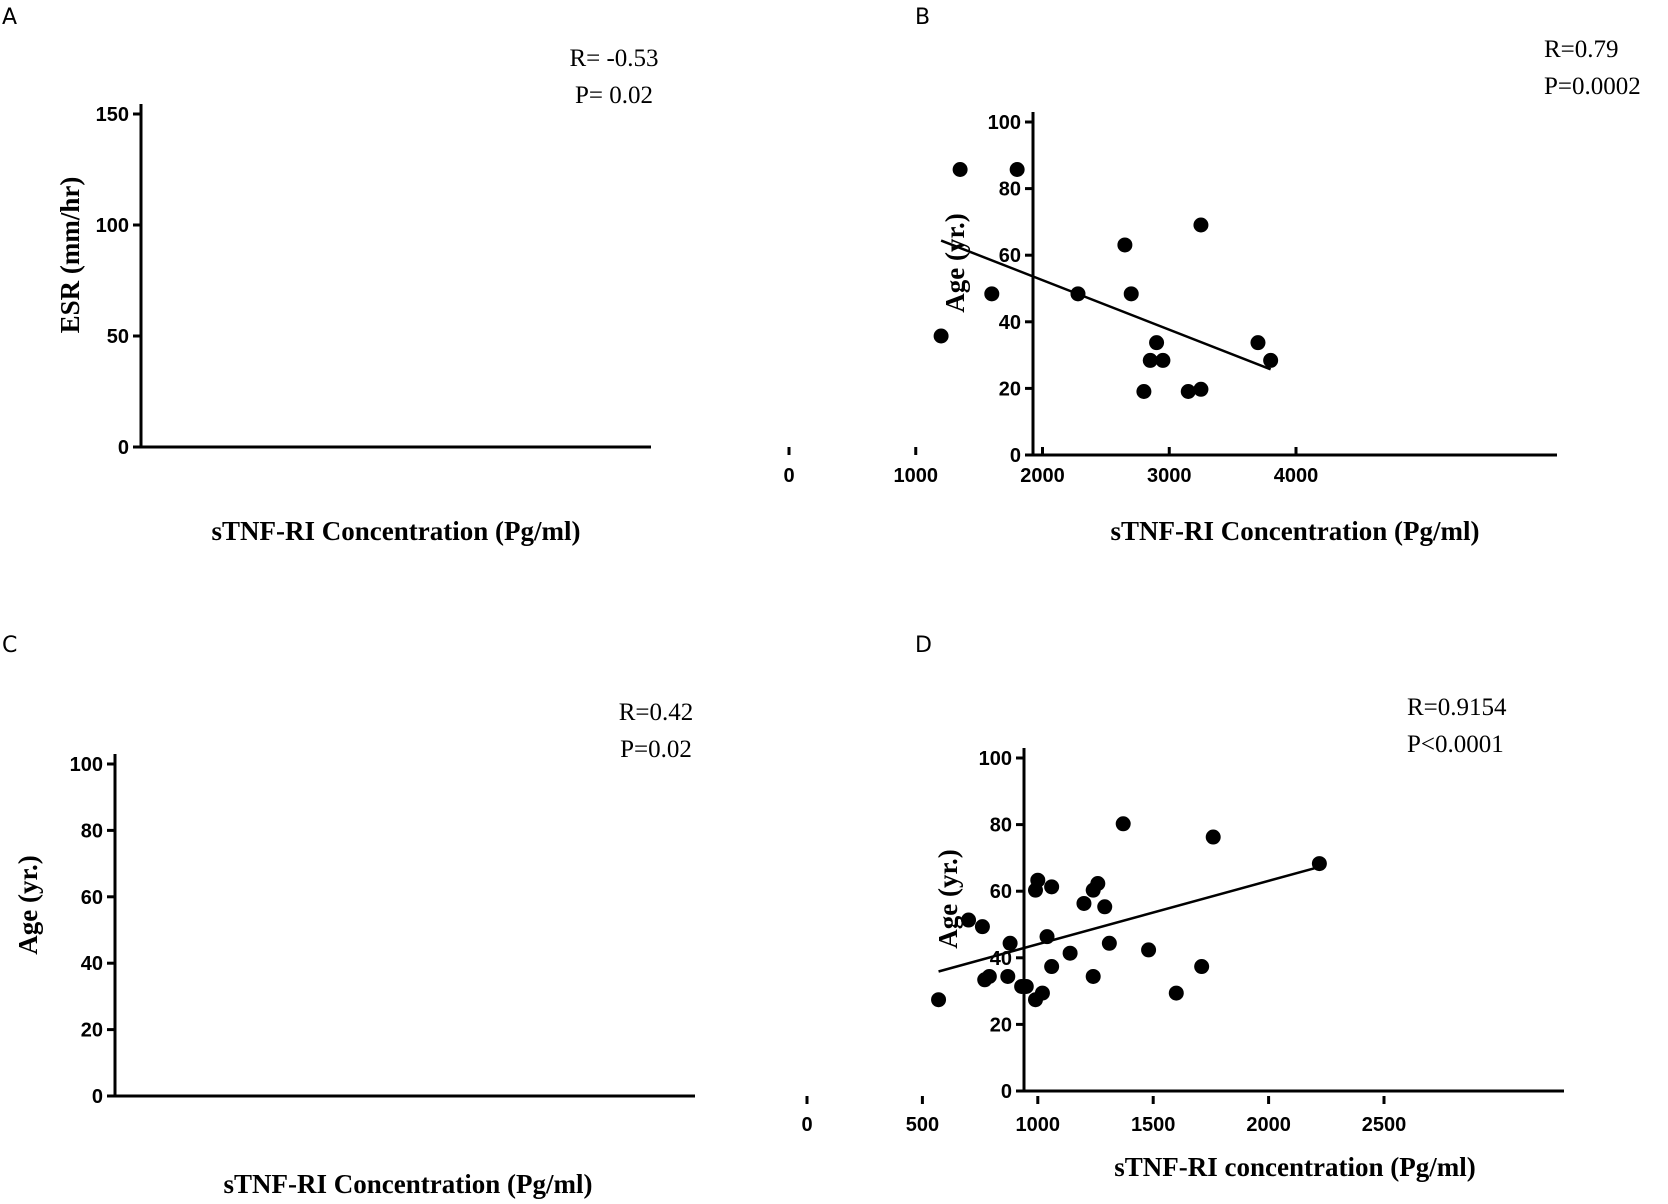  What do you see at coordinates (1001, 1025) in the screenshot?
I see `y-tick-label-d: 20` at bounding box center [1001, 1025].